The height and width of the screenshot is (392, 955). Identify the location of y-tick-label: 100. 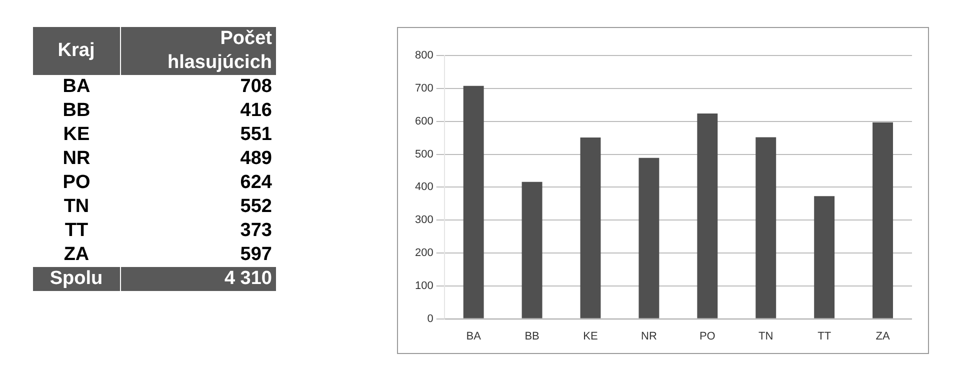
(424, 286).